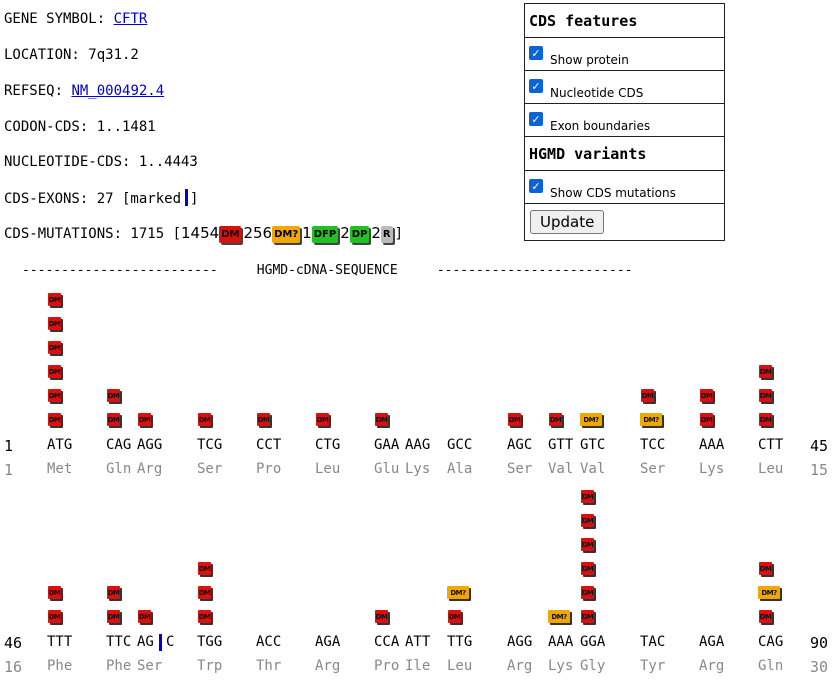 The width and height of the screenshot is (840, 683). Describe the element at coordinates (536, 186) in the screenshot. I see `show-mutations-checkbox: ✓` at that location.